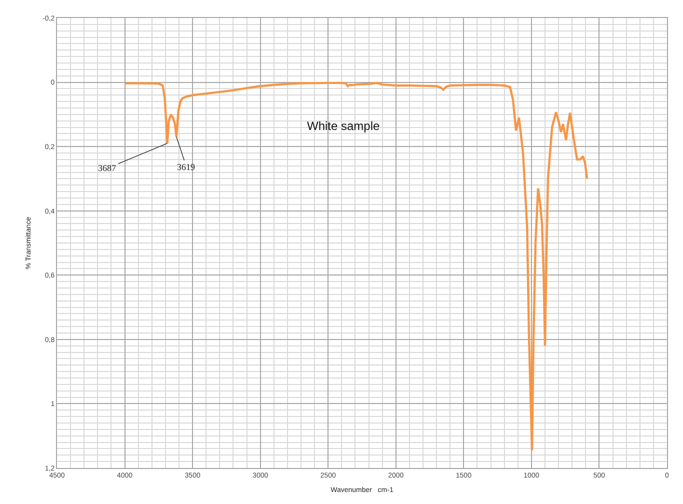  What do you see at coordinates (186, 167) in the screenshot?
I see `annotation: 3619` at bounding box center [186, 167].